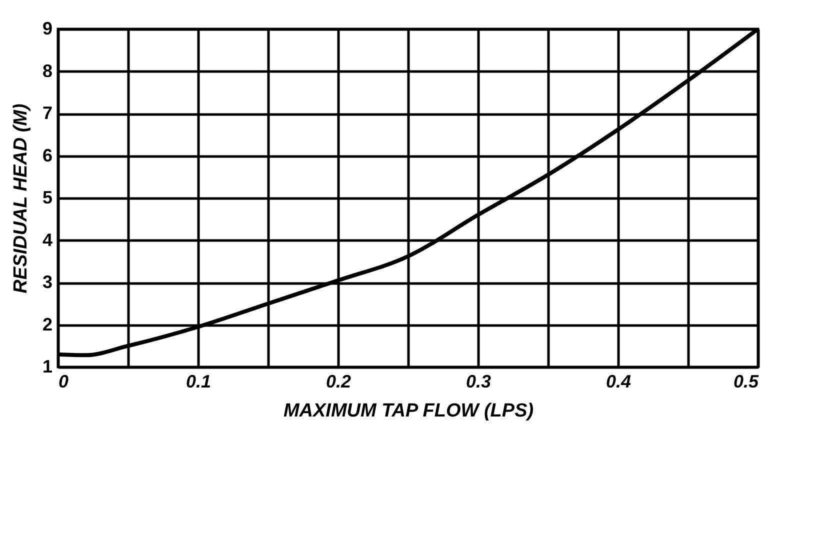  What do you see at coordinates (47, 240) in the screenshot?
I see `y-tick-label: 4` at bounding box center [47, 240].